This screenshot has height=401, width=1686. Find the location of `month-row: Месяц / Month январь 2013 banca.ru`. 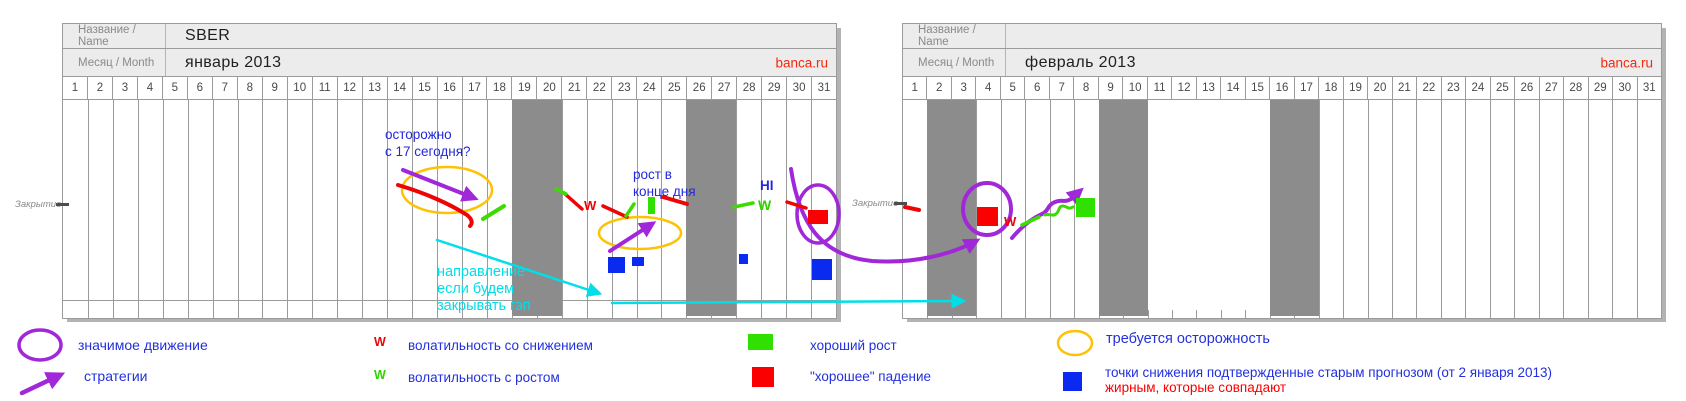

month-row: Месяц / Month январь 2013 banca.ru is located at coordinates (449, 63).